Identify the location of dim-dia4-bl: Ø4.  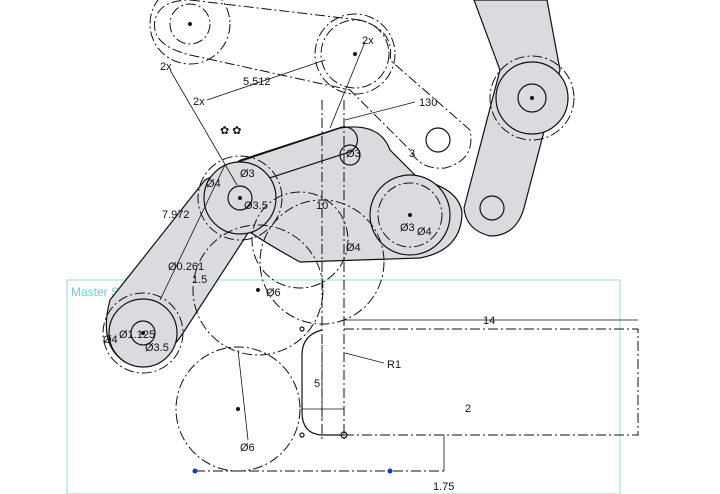
(110, 340).